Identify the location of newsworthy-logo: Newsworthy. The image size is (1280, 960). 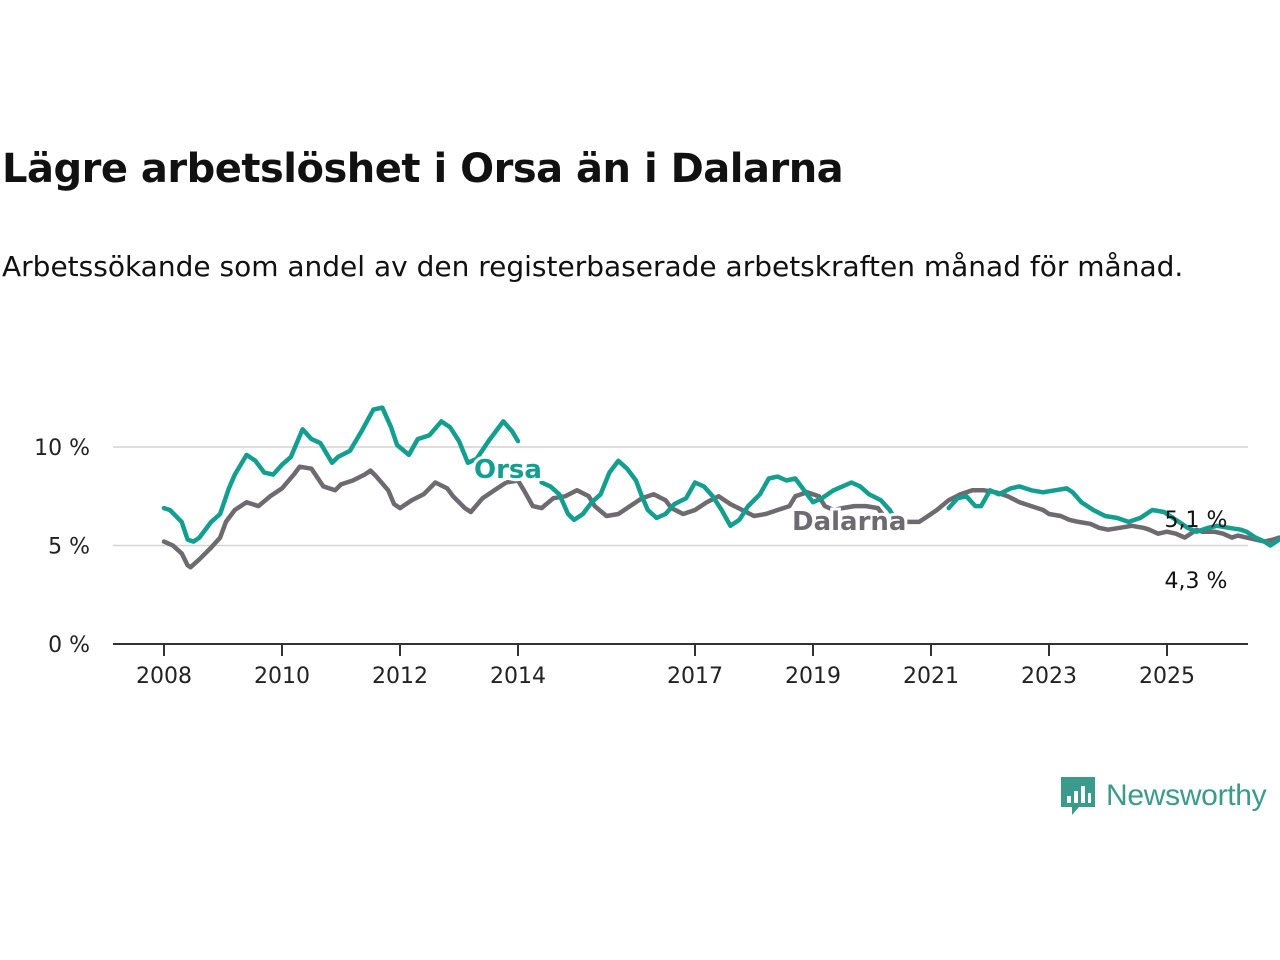
(1162, 796).